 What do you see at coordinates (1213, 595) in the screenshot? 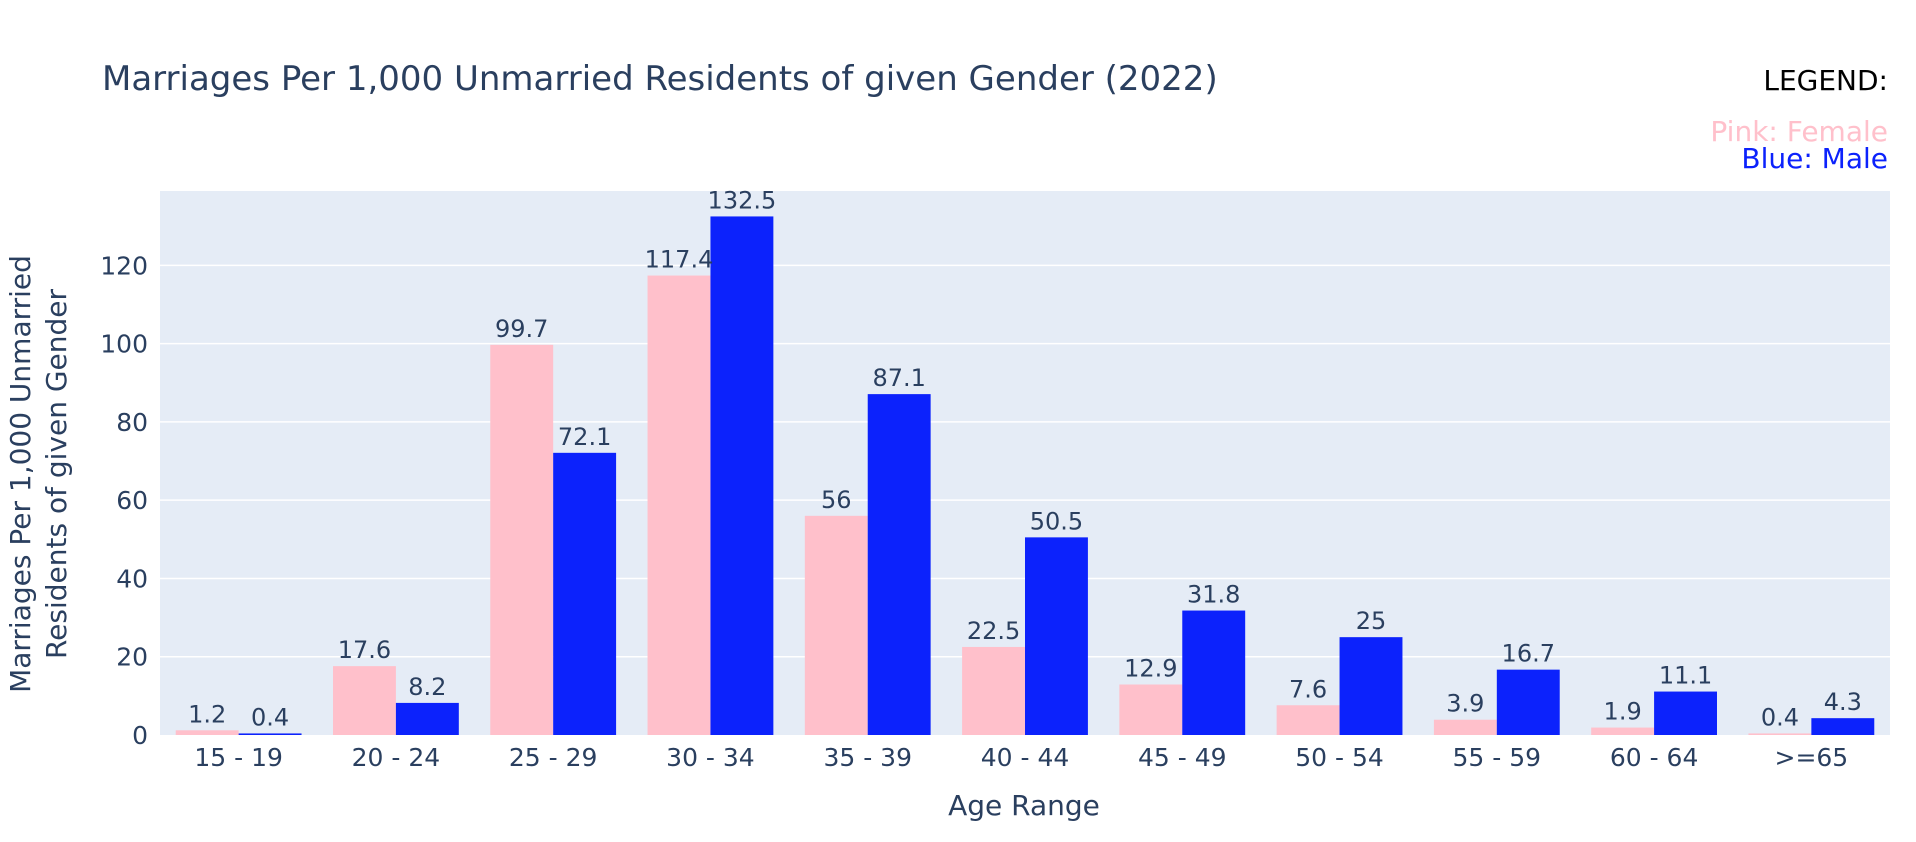
I see `bar-value-label: 31.8` at bounding box center [1213, 595].